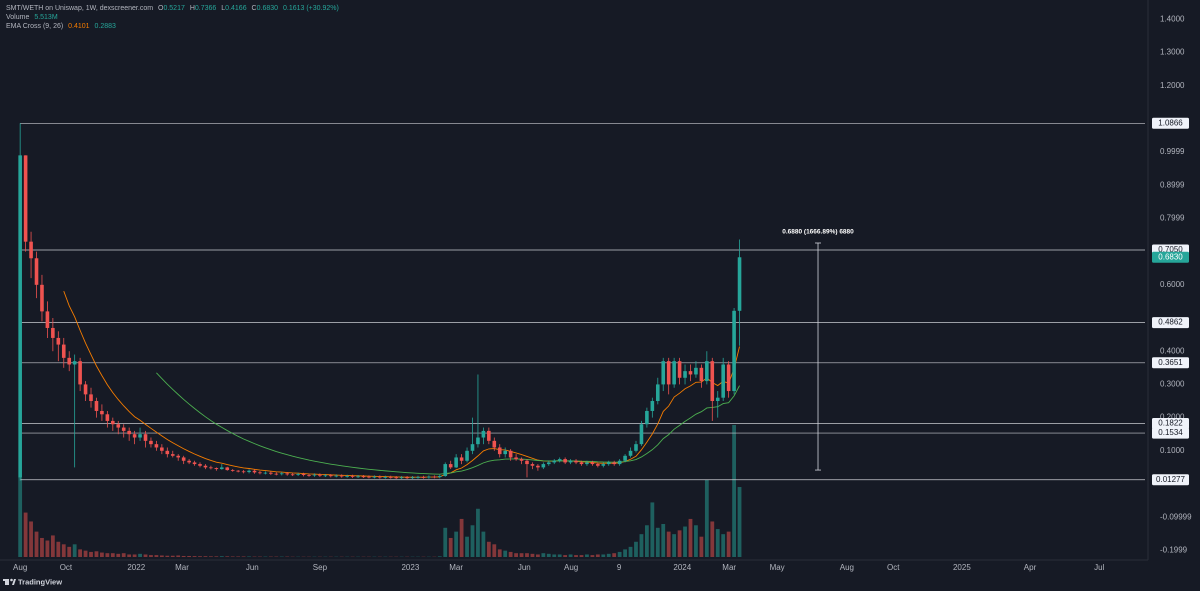 This screenshot has height=591, width=1200. I want to click on ohlc-letter: H, so click(192, 8).